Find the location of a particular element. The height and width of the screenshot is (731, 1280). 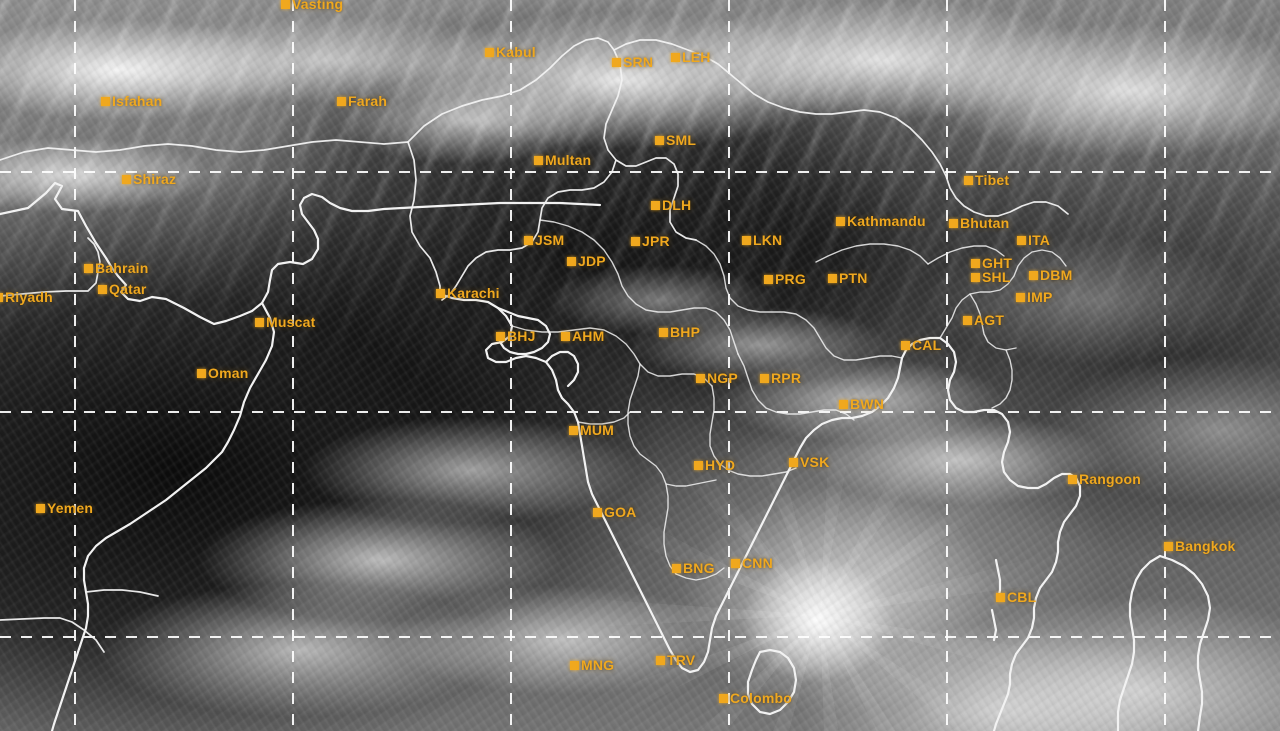

station-label: JSM is located at coordinates (550, 240).